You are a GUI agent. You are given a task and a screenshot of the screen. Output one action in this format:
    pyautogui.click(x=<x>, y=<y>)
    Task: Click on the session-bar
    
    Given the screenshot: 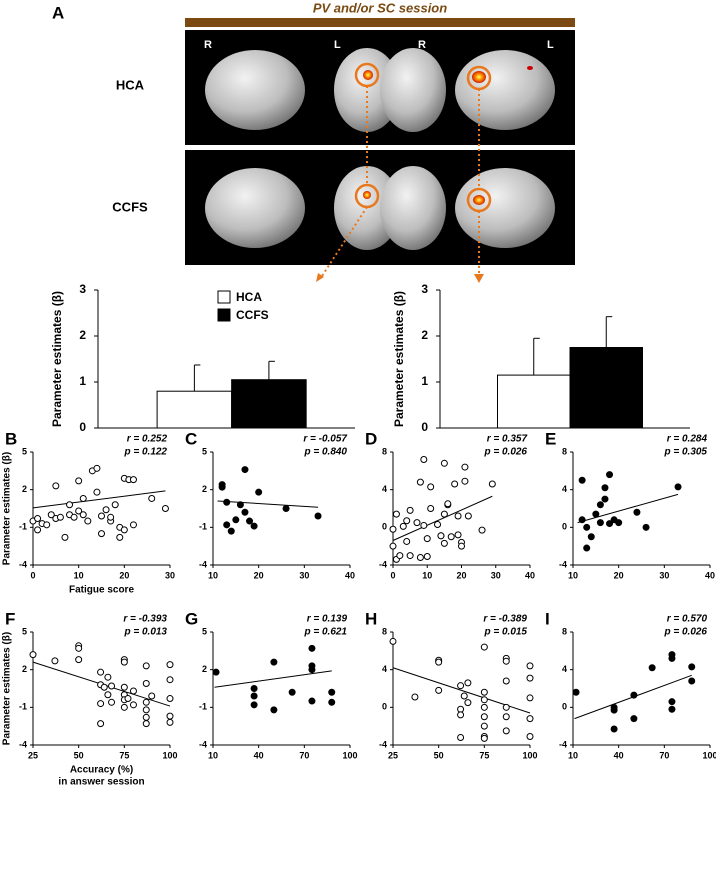 What is the action you would take?
    pyautogui.click(x=380, y=22)
    